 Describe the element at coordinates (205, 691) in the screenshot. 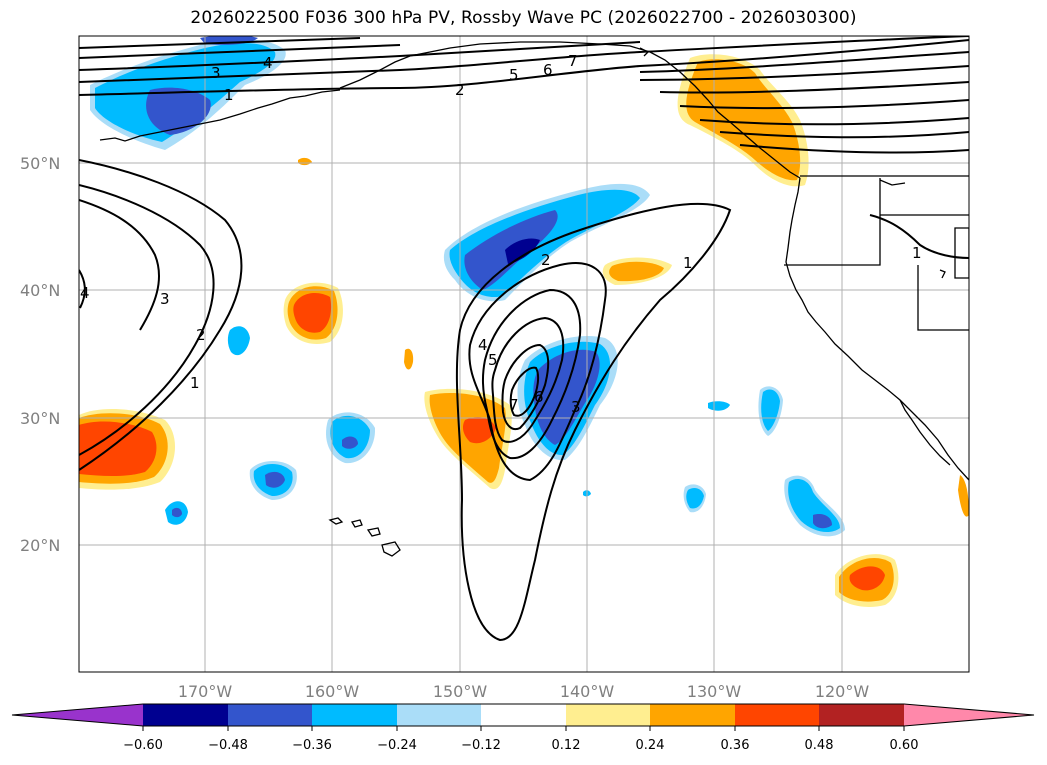

I see `lon-label-170w: 170°W` at that location.